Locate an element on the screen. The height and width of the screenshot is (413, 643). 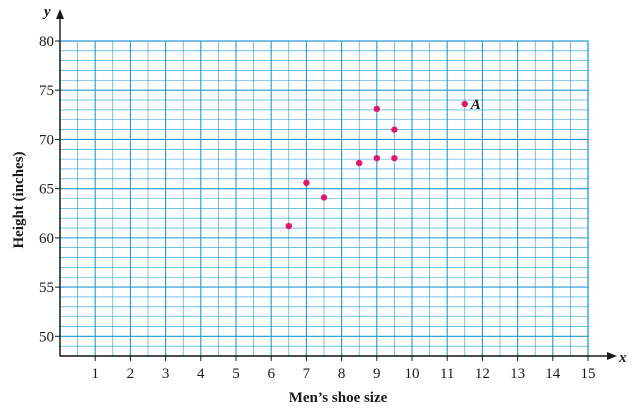
x-tick-label: 10 is located at coordinates (412, 374).